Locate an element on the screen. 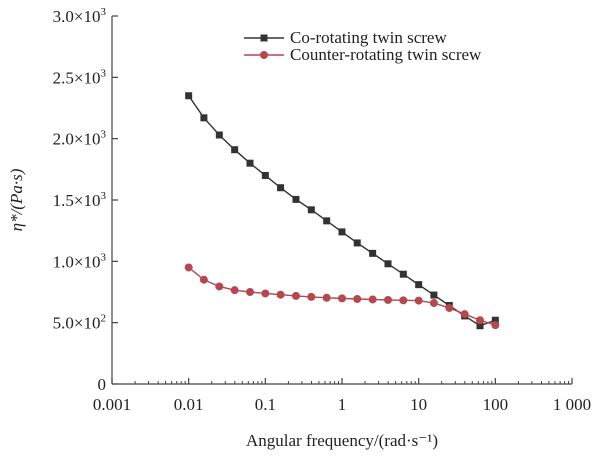 This screenshot has width=595, height=457. x-ticks: 0.001 0.01 0.1 1 10 100 1 000 is located at coordinates (342, 396).